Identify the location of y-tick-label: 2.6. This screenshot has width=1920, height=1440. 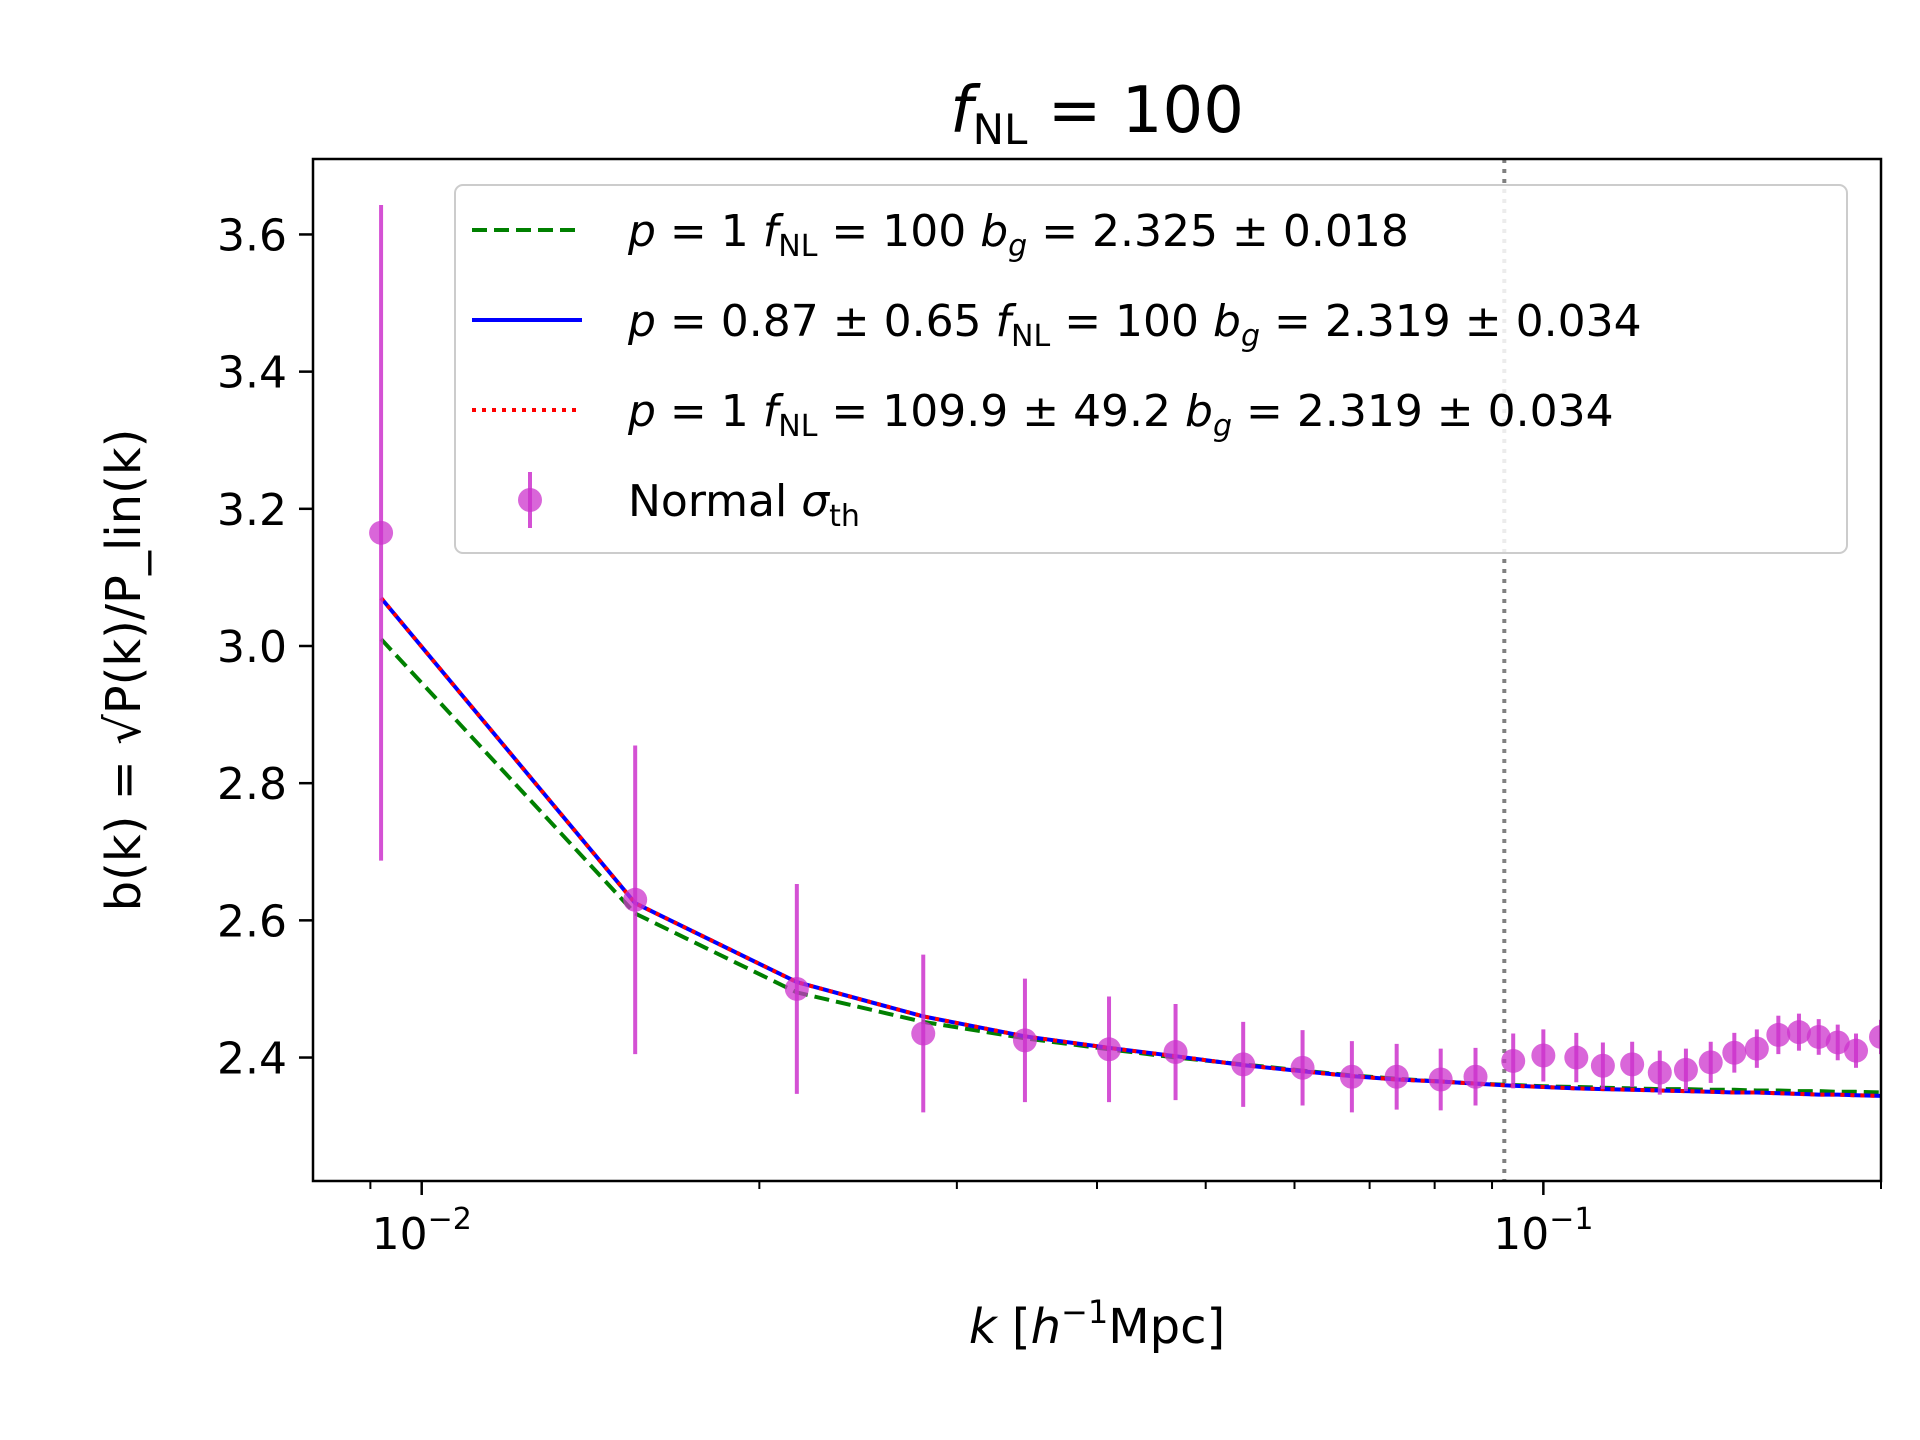
(252, 921).